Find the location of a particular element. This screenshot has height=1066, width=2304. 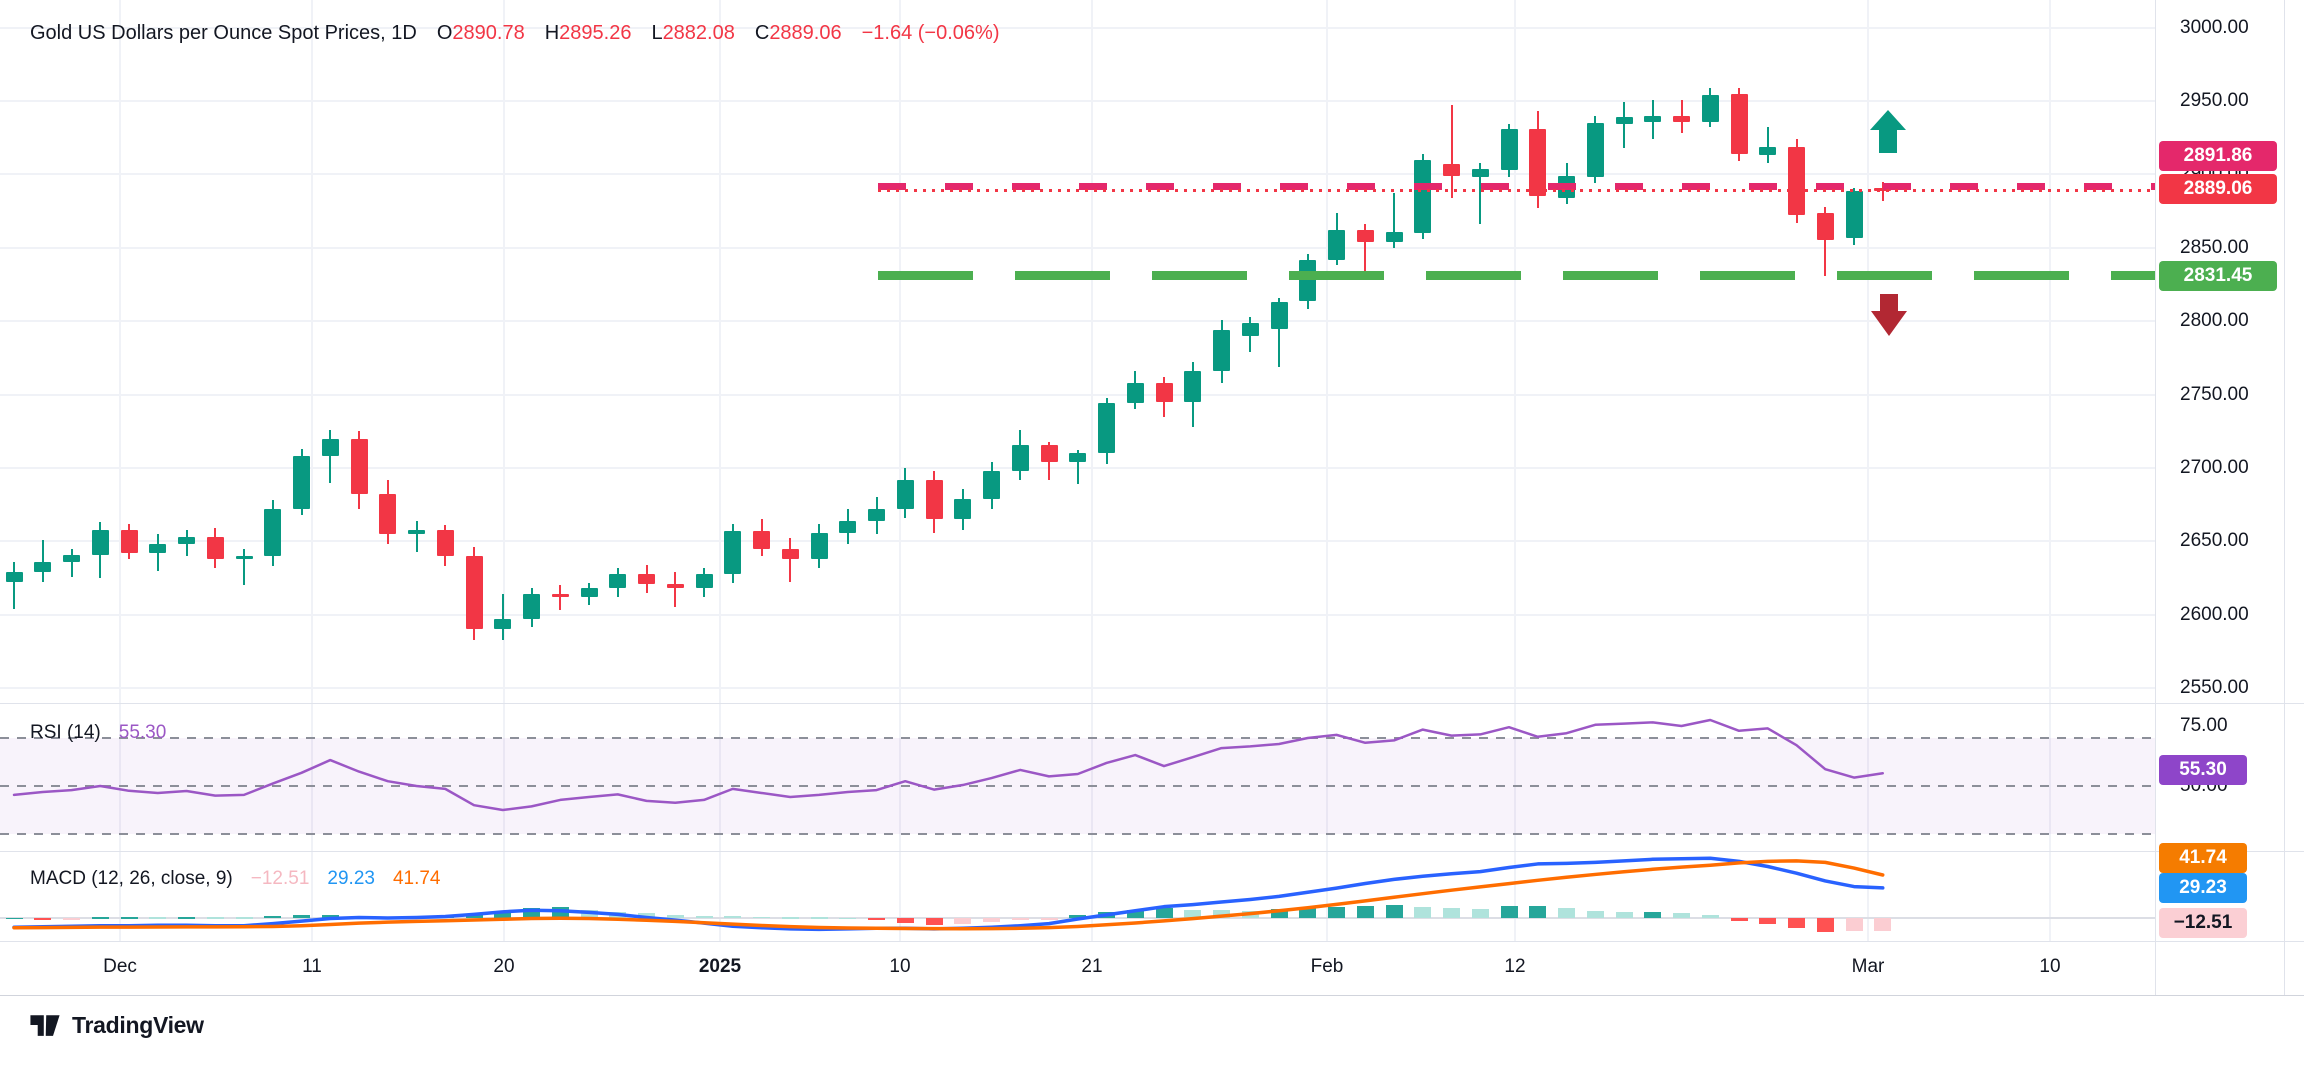

rsi-badge: 55.30 is located at coordinates (2203, 770).